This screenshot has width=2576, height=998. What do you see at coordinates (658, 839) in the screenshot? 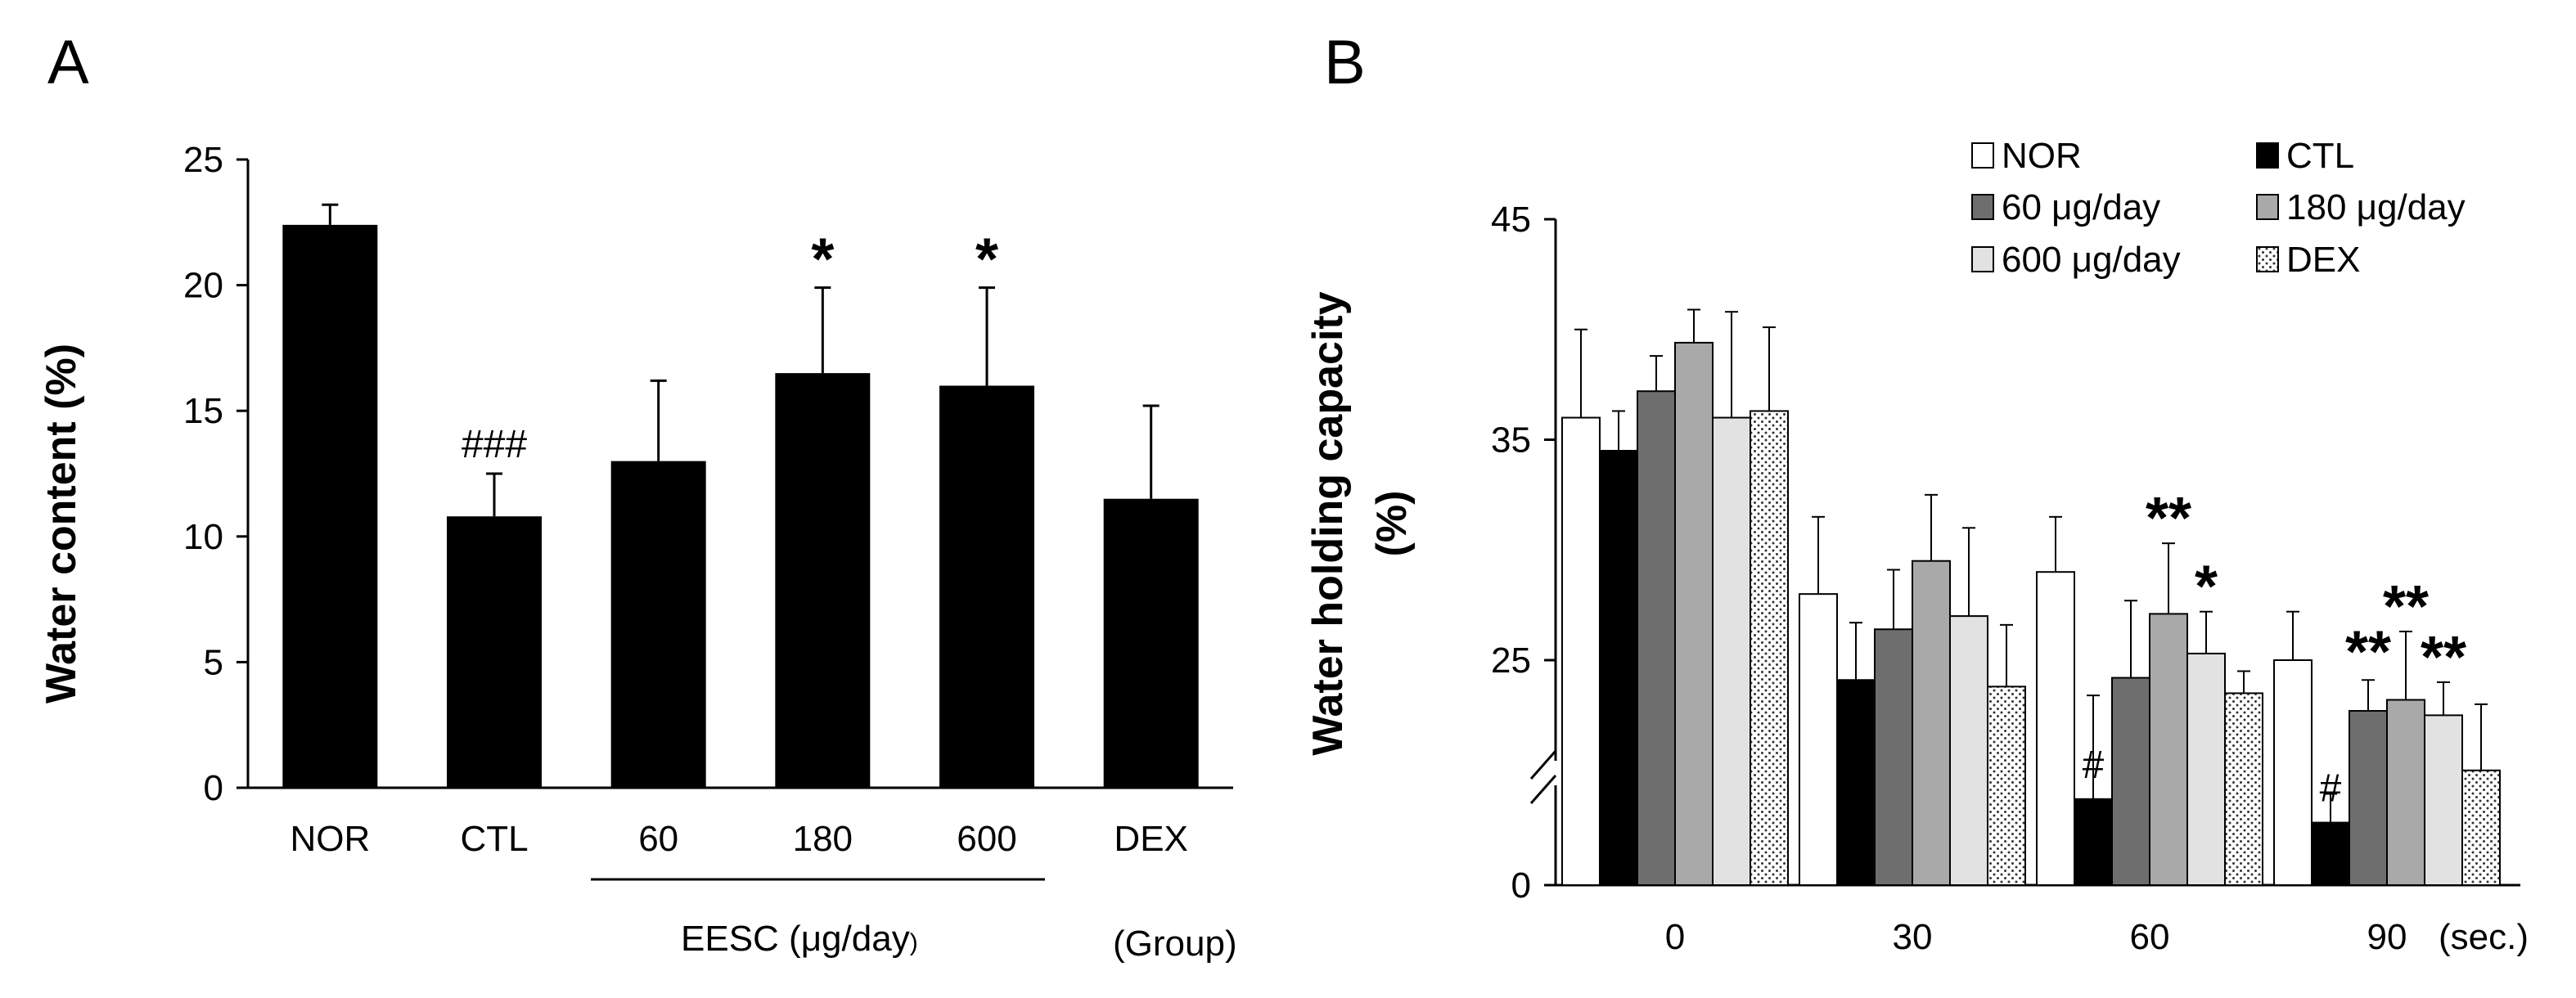
I see `panel-a-x-tick-label: 60` at bounding box center [658, 839].